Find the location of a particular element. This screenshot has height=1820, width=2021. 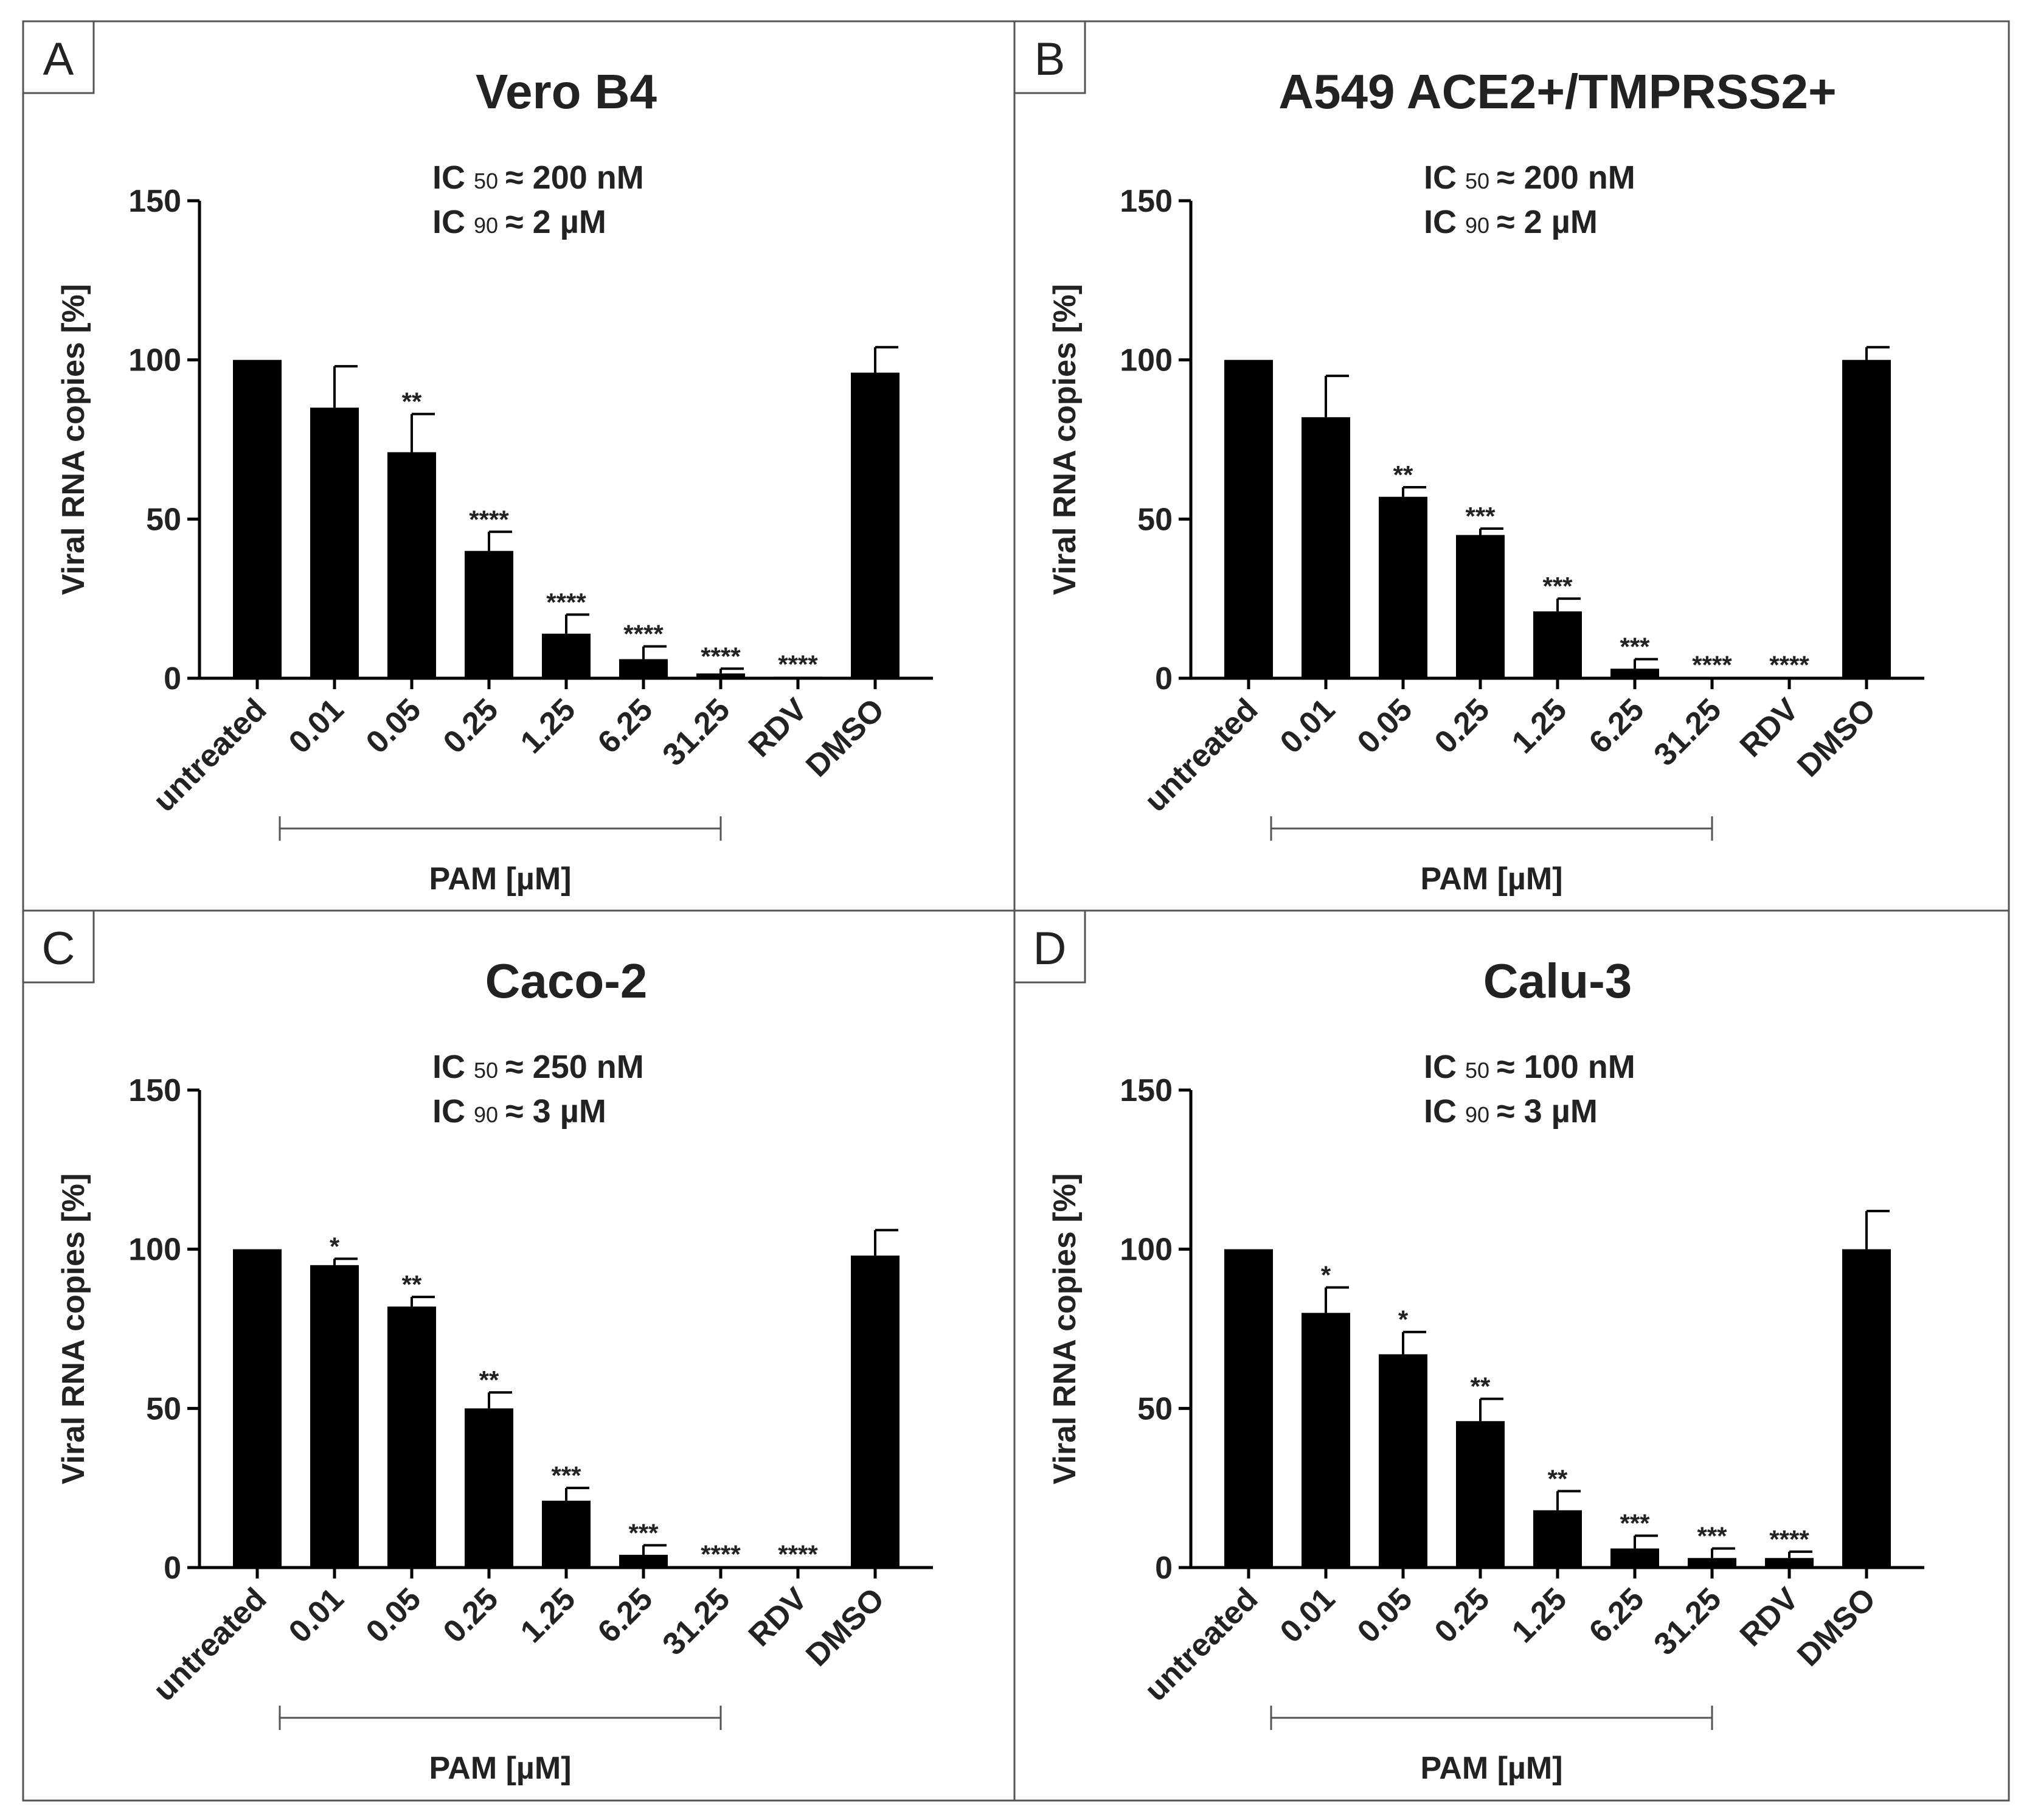

ic50-annotation: IC 50 ≈ 250 nM is located at coordinates (538, 1067).